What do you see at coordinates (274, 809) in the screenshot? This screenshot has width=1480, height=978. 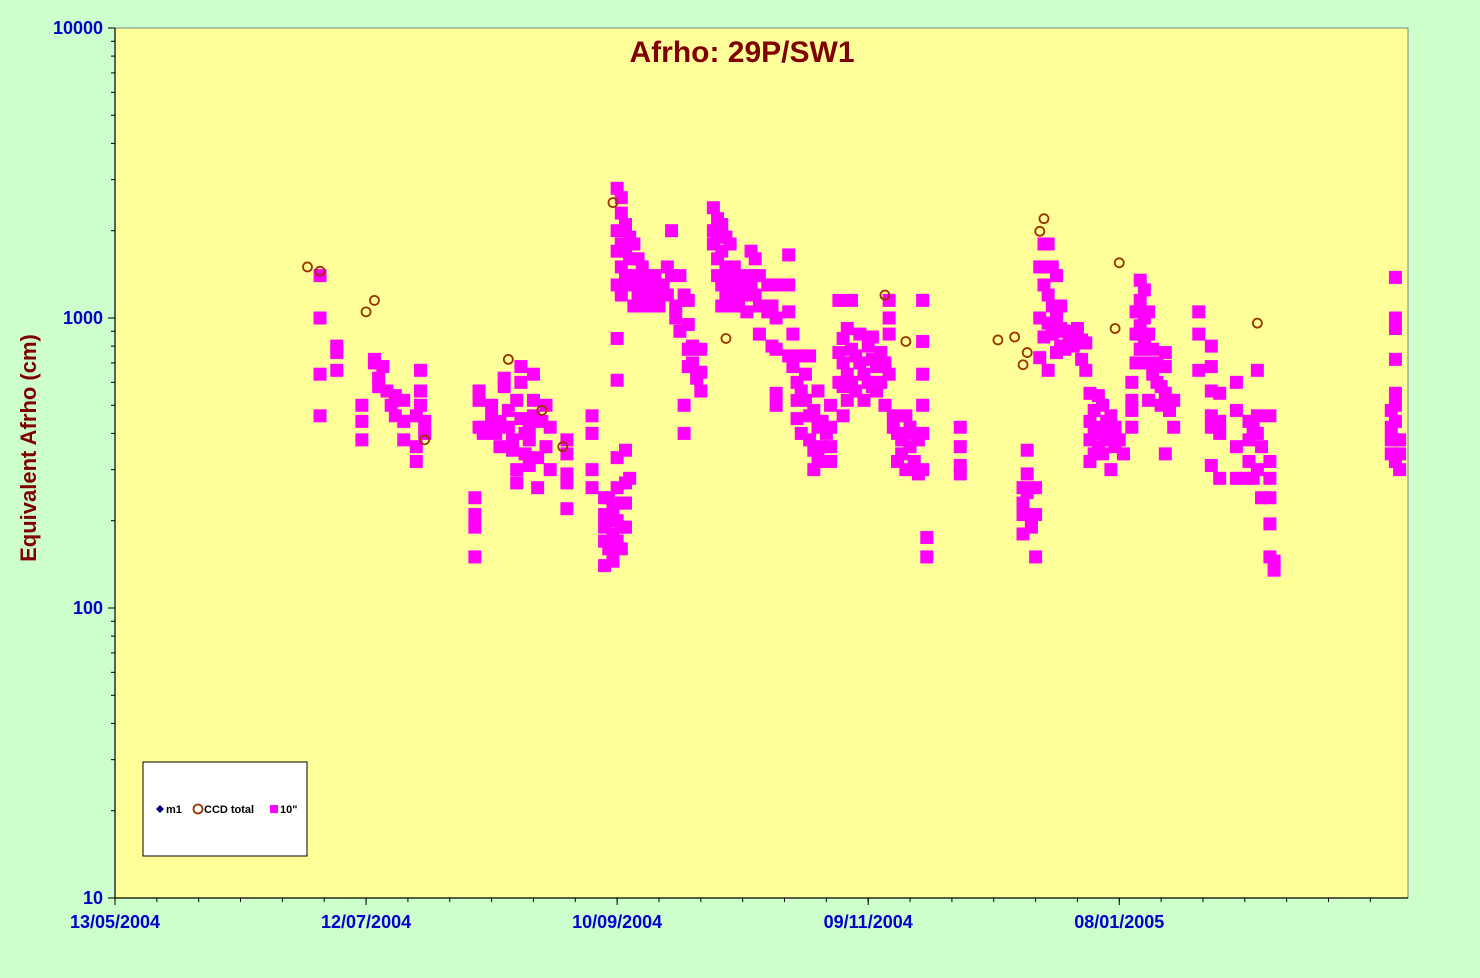 I see `legend-marker` at bounding box center [274, 809].